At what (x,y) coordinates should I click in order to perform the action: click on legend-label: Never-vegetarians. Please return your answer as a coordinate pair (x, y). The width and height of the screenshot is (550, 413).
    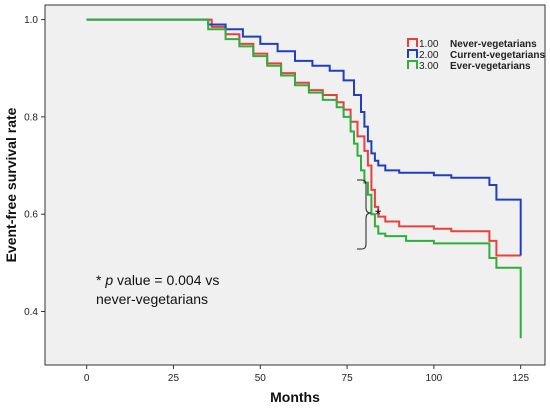
    Looking at the image, I should click on (493, 44).